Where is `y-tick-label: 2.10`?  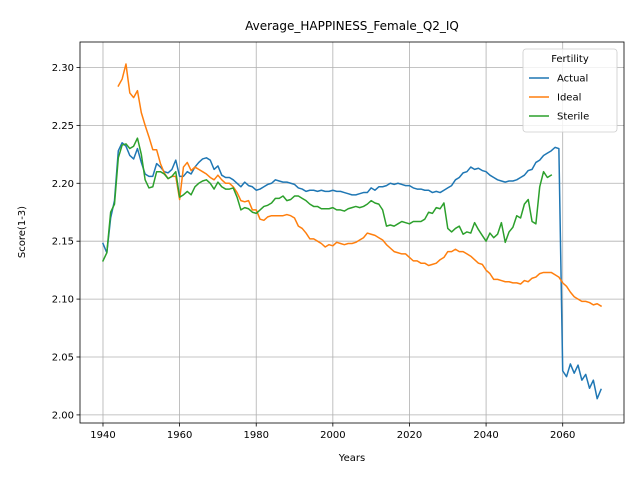 y-tick-label: 2.10 is located at coordinates (63, 300).